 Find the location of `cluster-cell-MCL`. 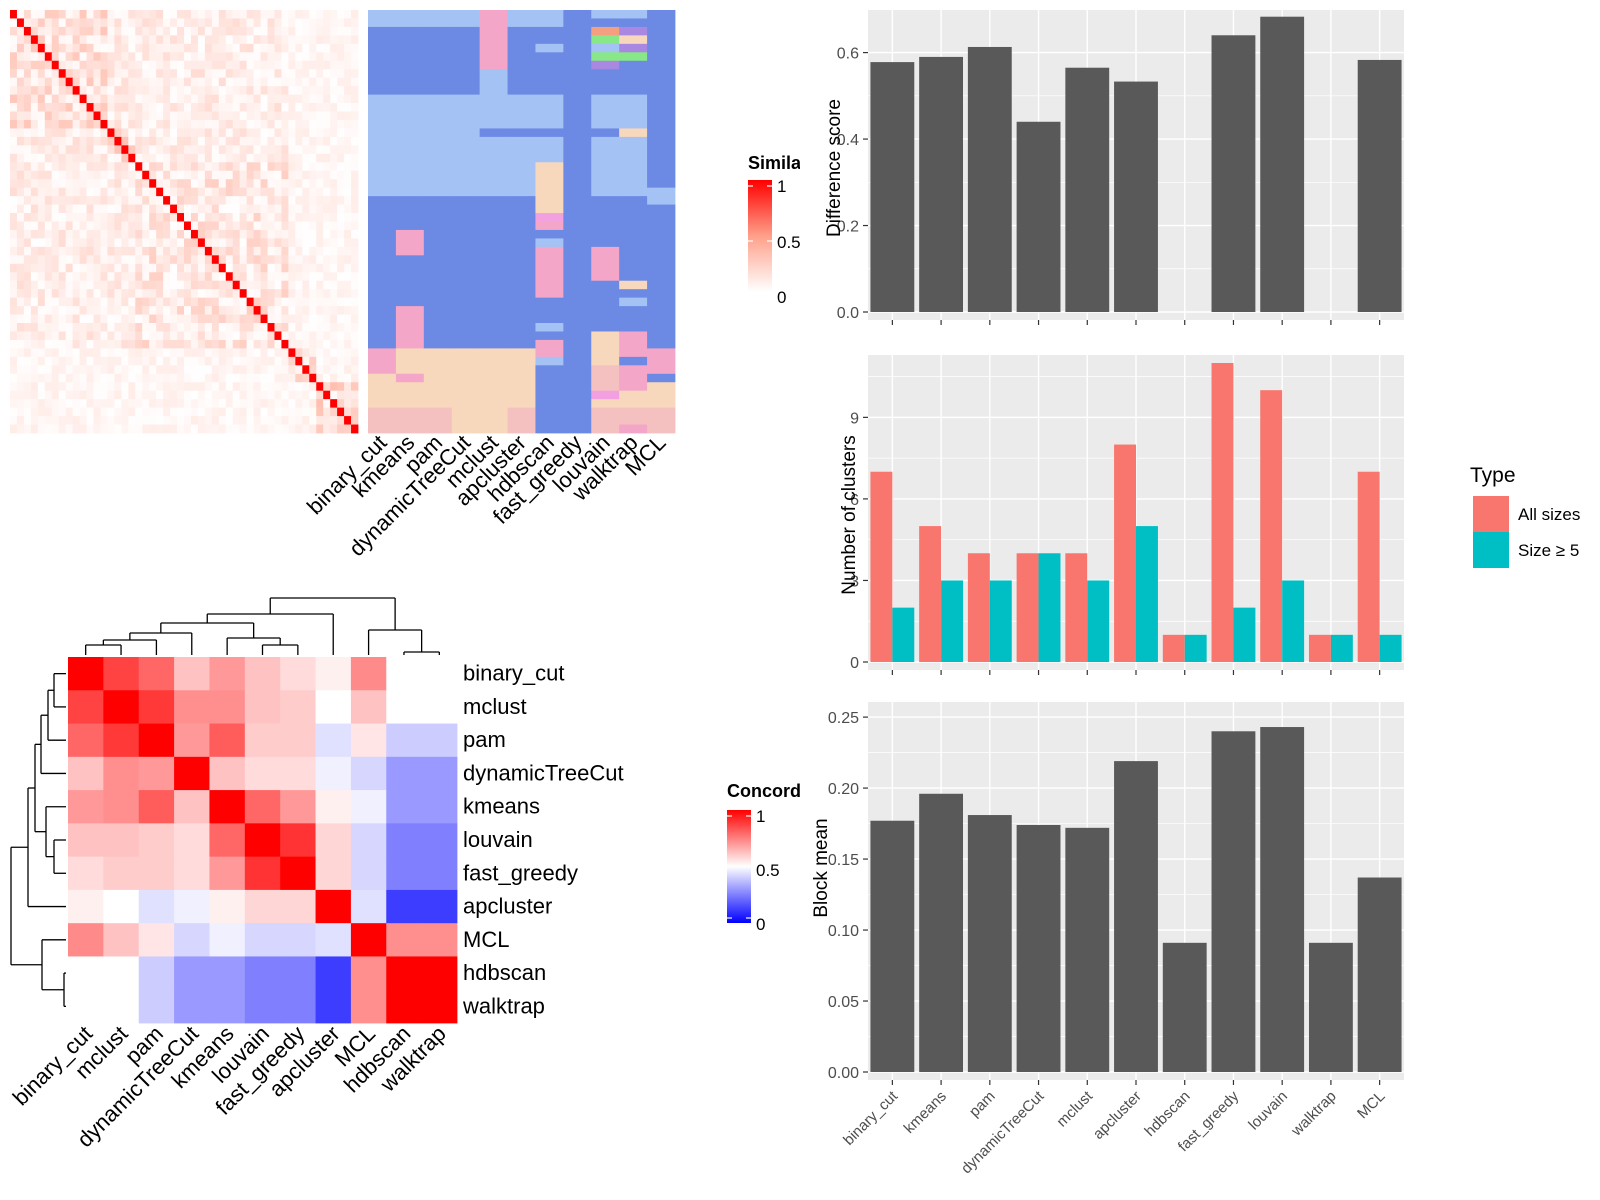

cluster-cell-MCL is located at coordinates (661, 90).